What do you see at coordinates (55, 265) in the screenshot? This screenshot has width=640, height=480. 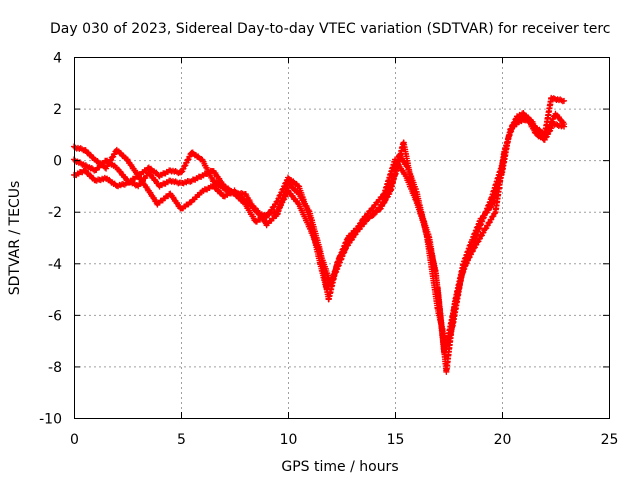 I see `y-tick-label: -4` at bounding box center [55, 265].